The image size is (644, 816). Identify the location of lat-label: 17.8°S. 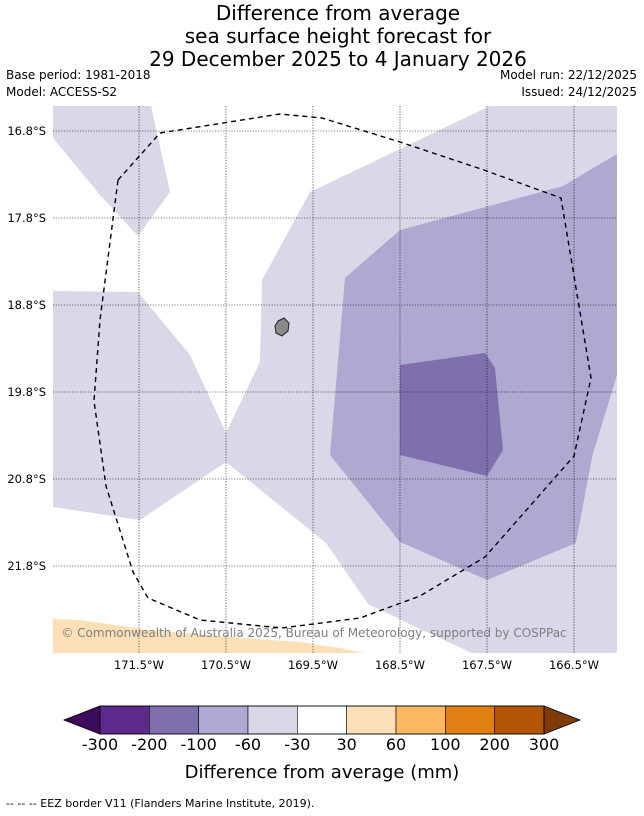
(26, 218).